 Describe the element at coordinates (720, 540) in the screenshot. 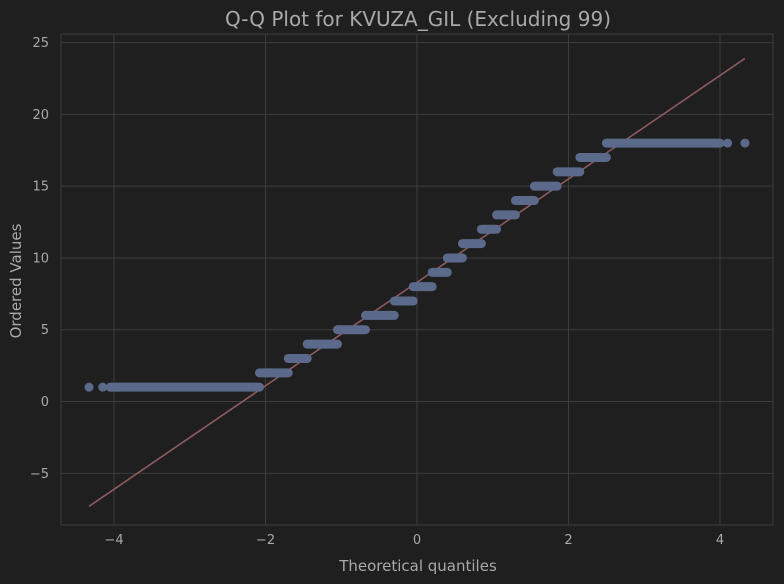

I see `x-tick-label: 4` at that location.